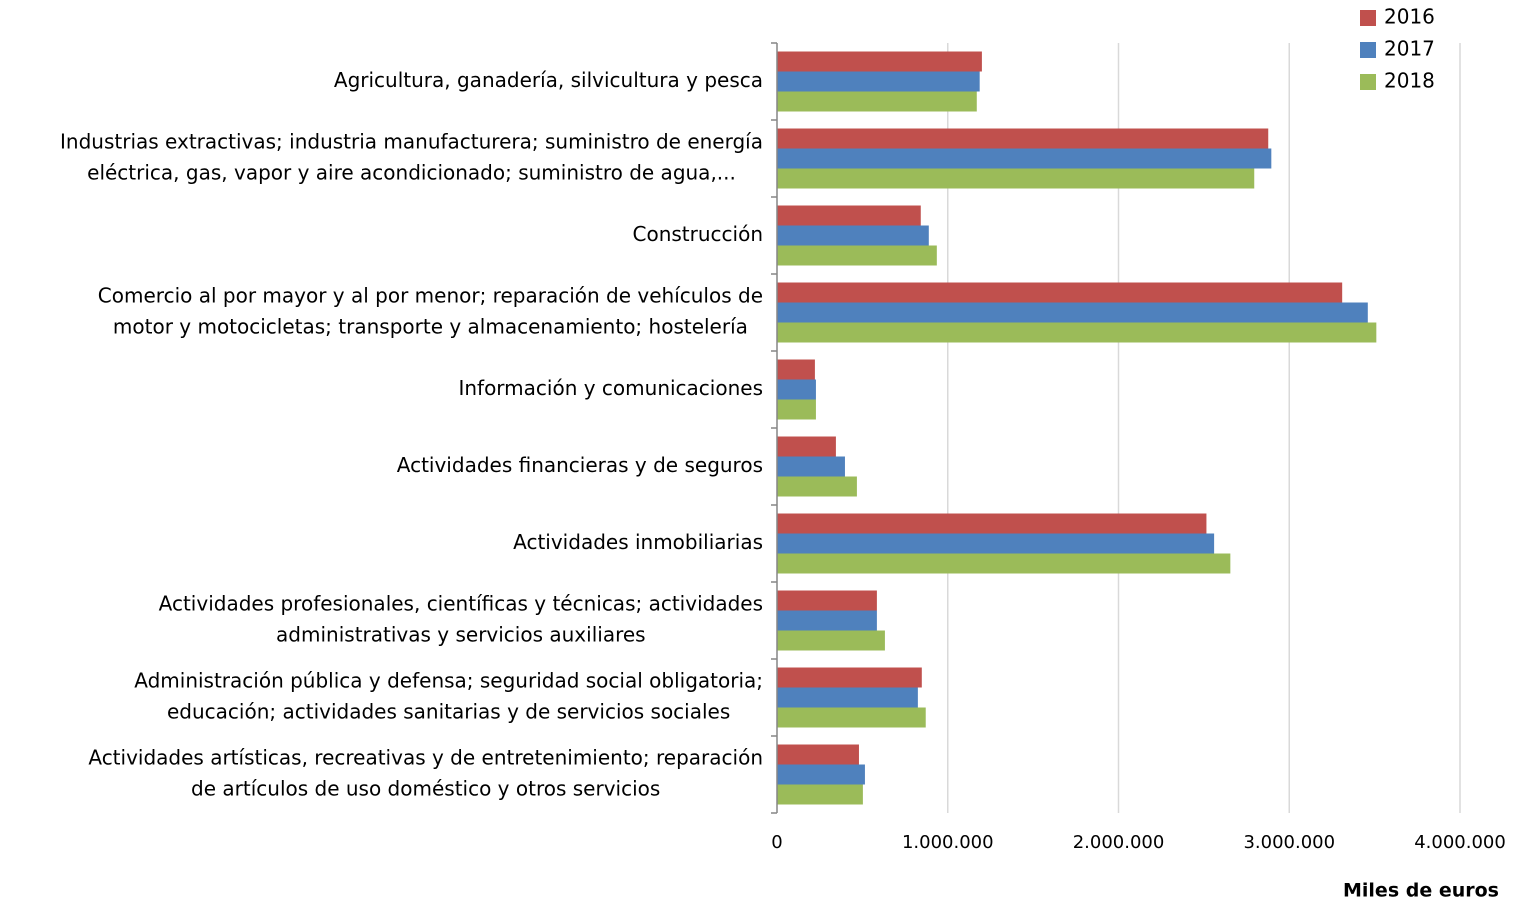 The height and width of the screenshot is (903, 1517). Describe the element at coordinates (1421, 891) in the screenshot. I see `x-axis-label: Miles de euros` at that location.